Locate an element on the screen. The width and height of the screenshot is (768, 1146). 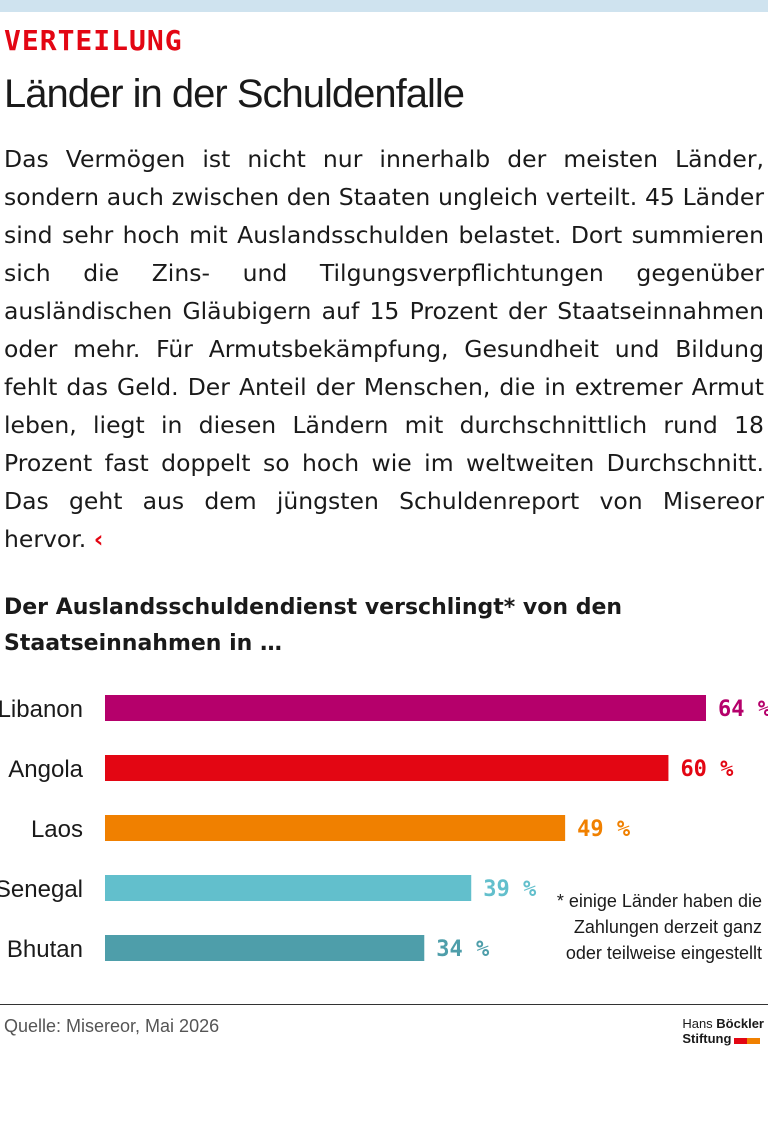
value-label: 39 % is located at coordinates (510, 889).